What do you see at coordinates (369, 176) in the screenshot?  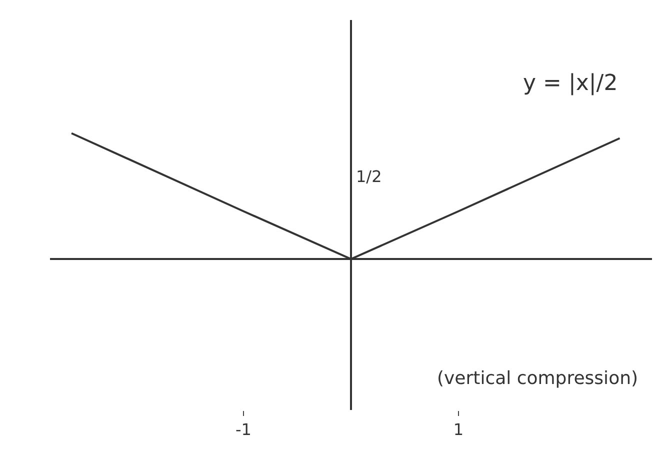 I see `annotation: 1/2` at bounding box center [369, 176].